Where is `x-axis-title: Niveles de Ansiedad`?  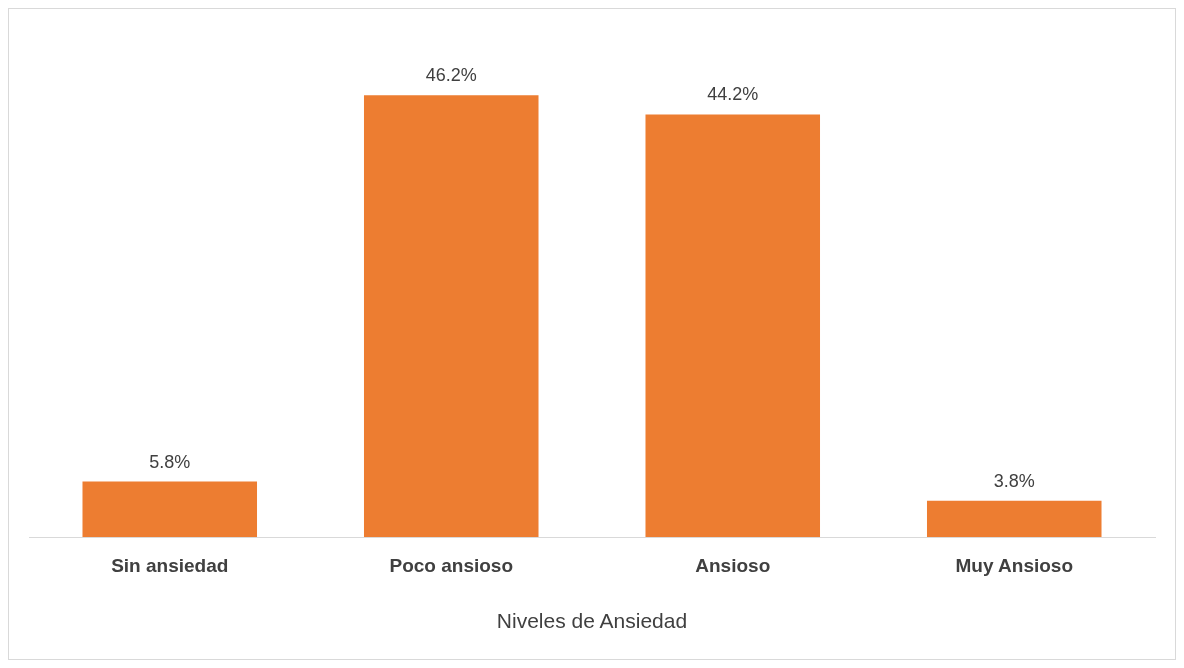 x-axis-title: Niveles de Ansiedad is located at coordinates (592, 621).